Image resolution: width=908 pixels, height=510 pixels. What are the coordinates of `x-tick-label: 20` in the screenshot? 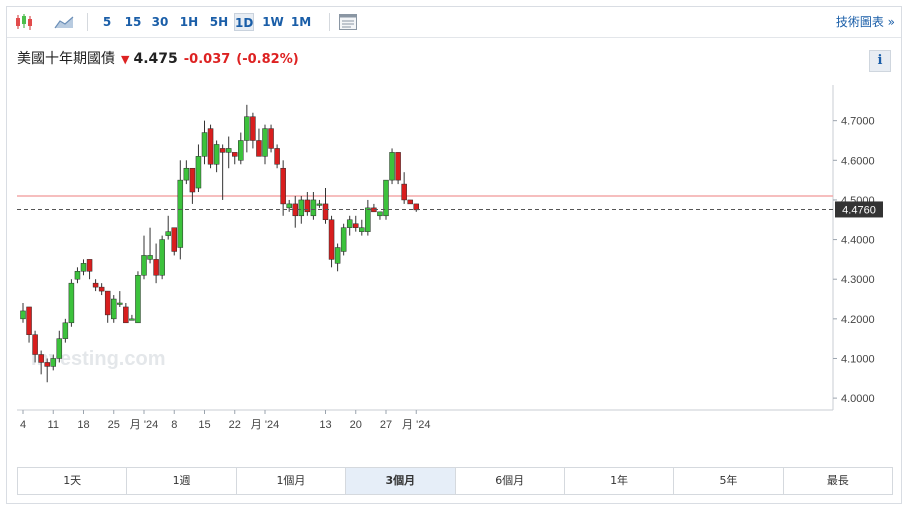 It's located at (356, 425).